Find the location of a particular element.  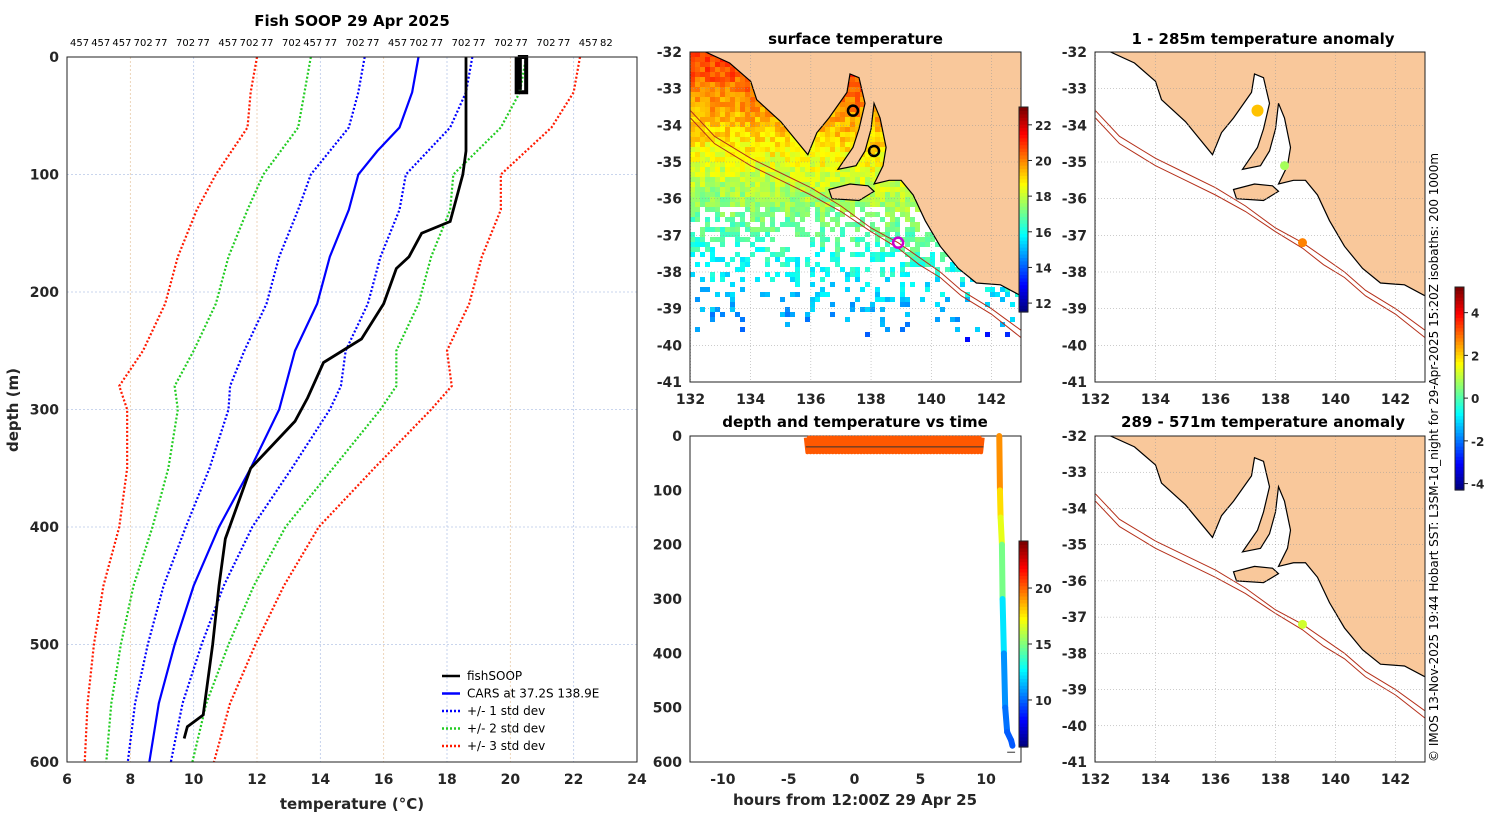

y-tick-label: -39 is located at coordinates (669, 310).